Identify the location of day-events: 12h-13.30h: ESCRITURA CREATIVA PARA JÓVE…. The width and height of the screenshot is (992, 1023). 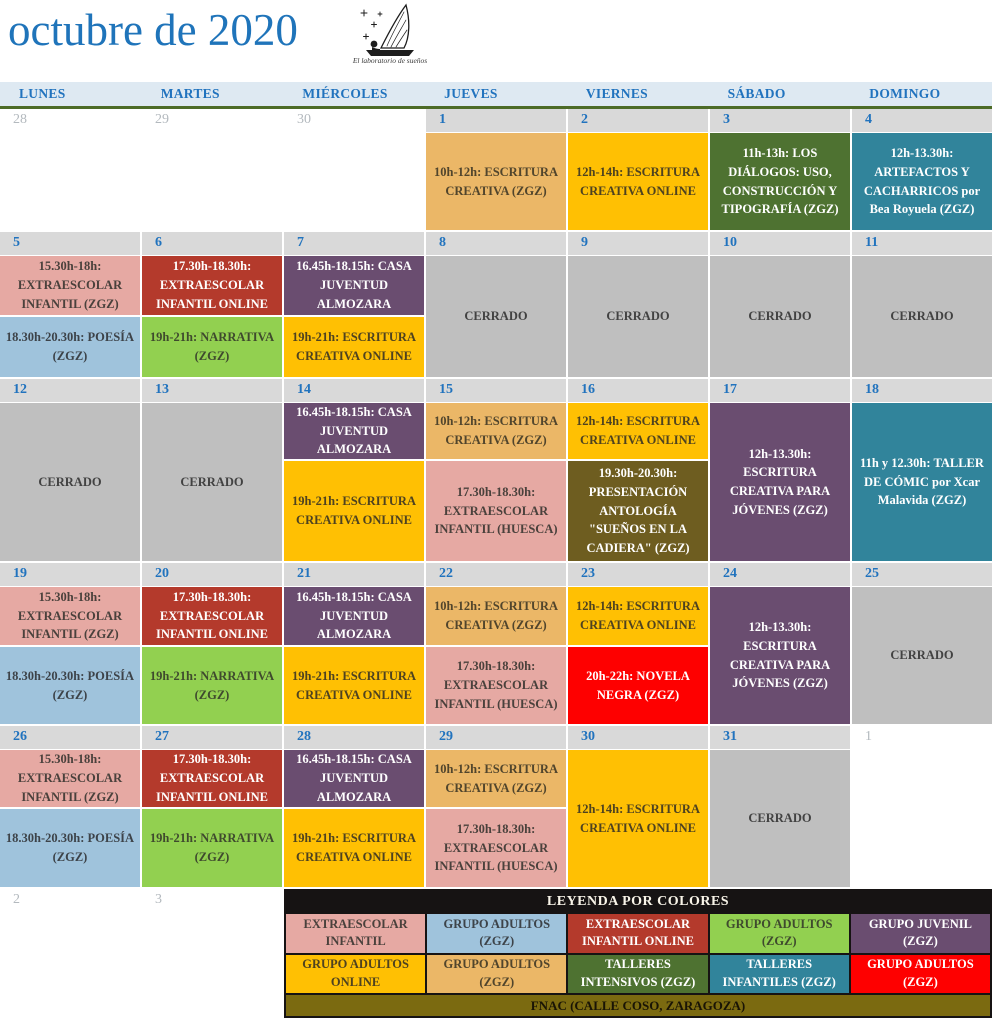
(780, 482).